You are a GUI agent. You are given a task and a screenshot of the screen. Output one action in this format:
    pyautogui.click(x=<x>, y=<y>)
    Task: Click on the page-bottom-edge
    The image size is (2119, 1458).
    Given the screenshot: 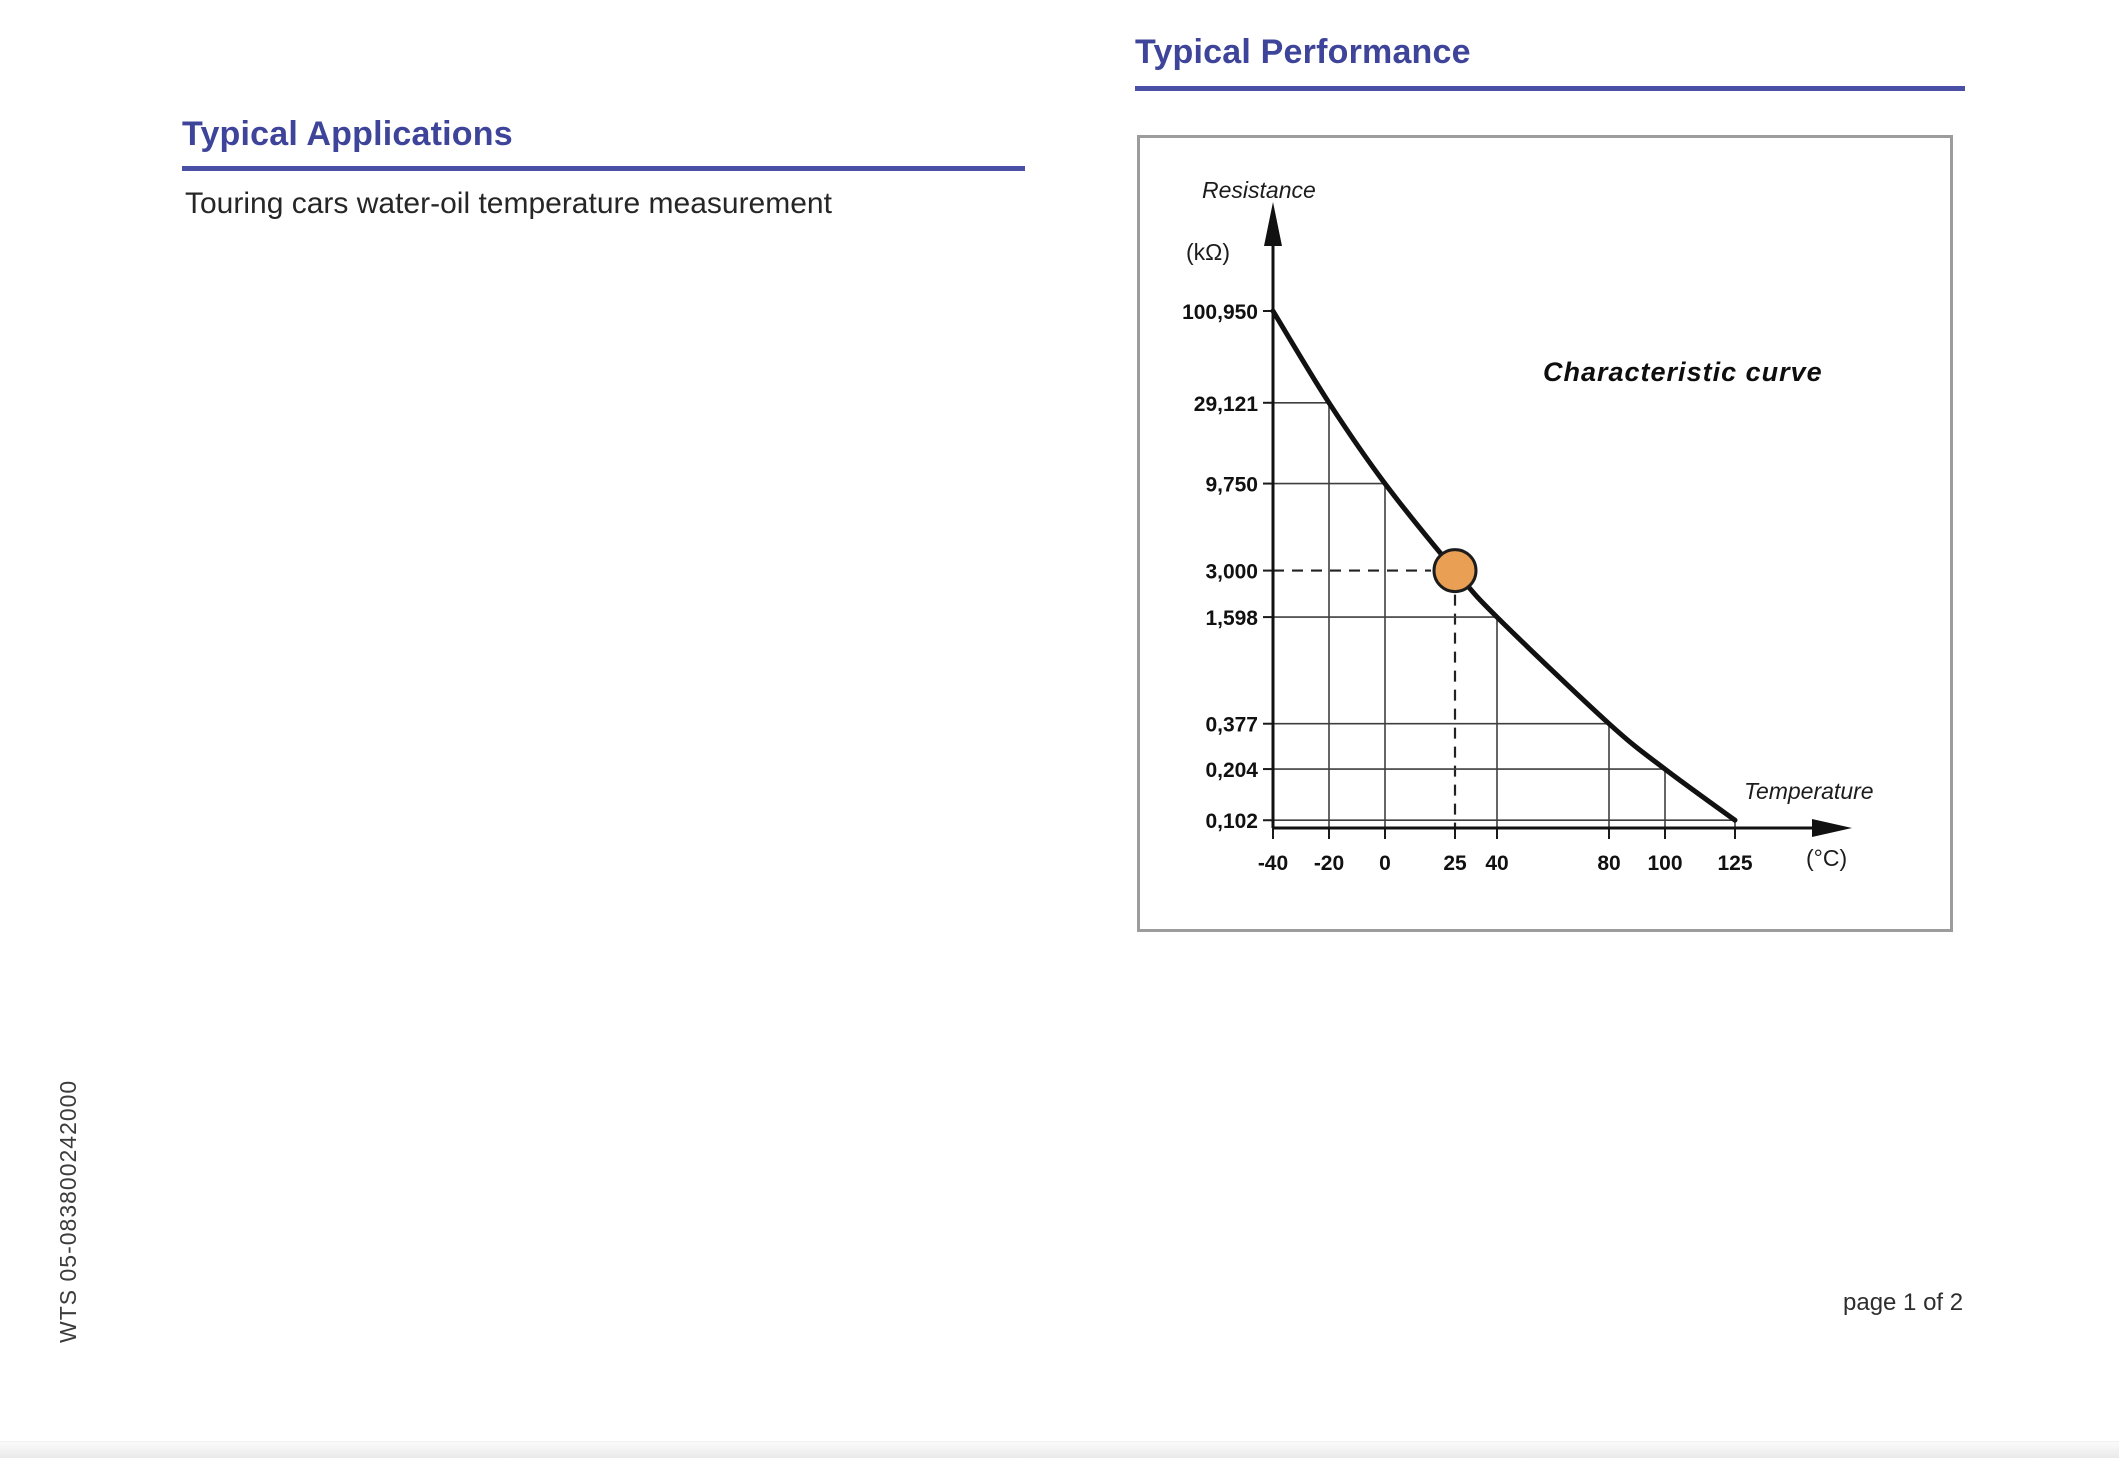 What is the action you would take?
    pyautogui.click(x=1059, y=1449)
    